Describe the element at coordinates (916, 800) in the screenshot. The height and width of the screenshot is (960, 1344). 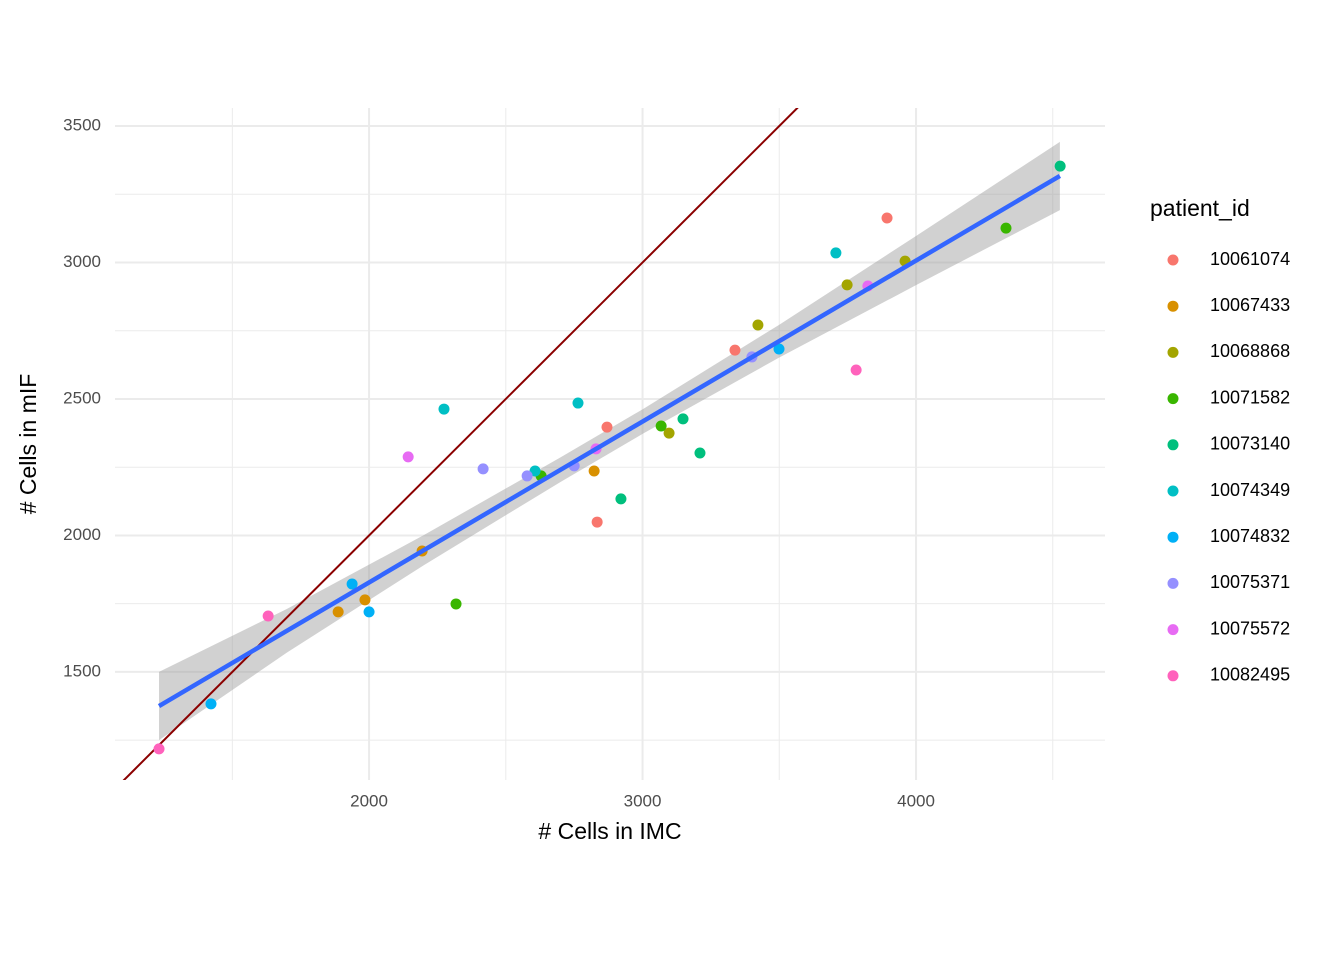
I see `x-tick-label: 4000` at that location.